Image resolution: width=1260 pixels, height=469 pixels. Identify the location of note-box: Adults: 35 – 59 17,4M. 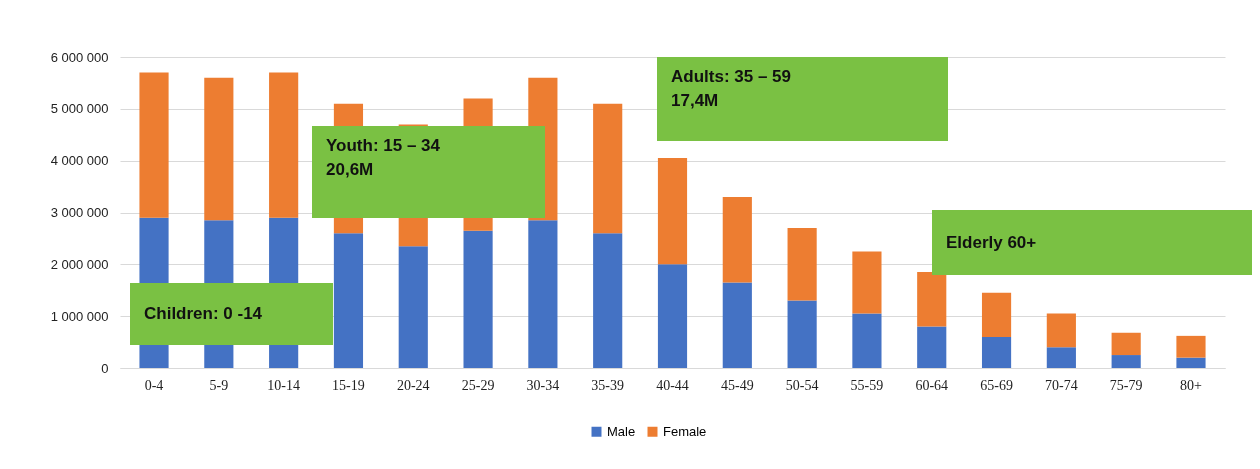
(802, 99).